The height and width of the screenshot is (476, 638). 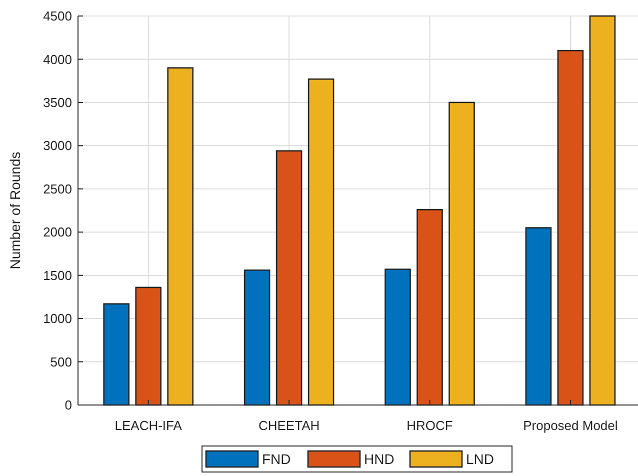 What do you see at coordinates (57, 146) in the screenshot?
I see `y-tick-label: 3000` at bounding box center [57, 146].